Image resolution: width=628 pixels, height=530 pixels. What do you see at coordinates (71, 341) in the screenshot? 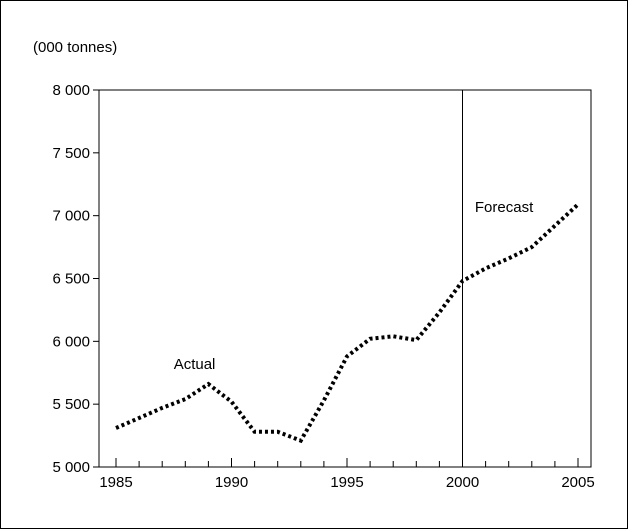
I see `y-tick-label: 6 000` at bounding box center [71, 341].